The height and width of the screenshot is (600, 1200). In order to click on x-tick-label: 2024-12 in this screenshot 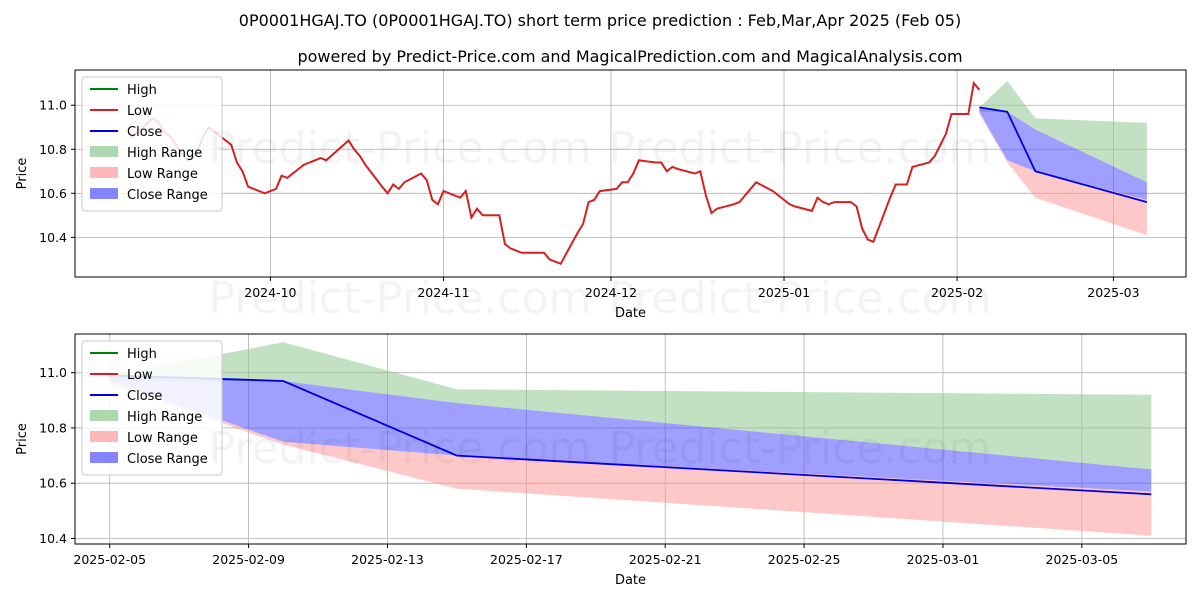, I will do `click(611, 292)`.